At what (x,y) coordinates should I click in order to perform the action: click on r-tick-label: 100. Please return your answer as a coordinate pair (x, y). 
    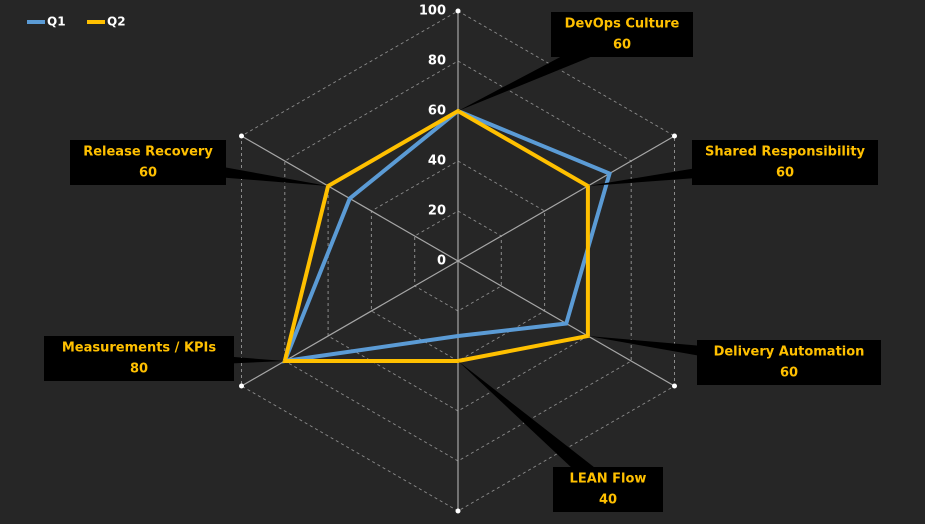
    Looking at the image, I should click on (432, 11).